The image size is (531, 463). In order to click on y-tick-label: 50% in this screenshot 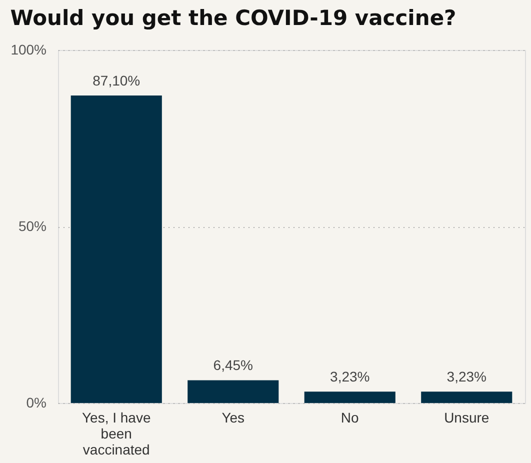, I will do `click(32, 226)`.